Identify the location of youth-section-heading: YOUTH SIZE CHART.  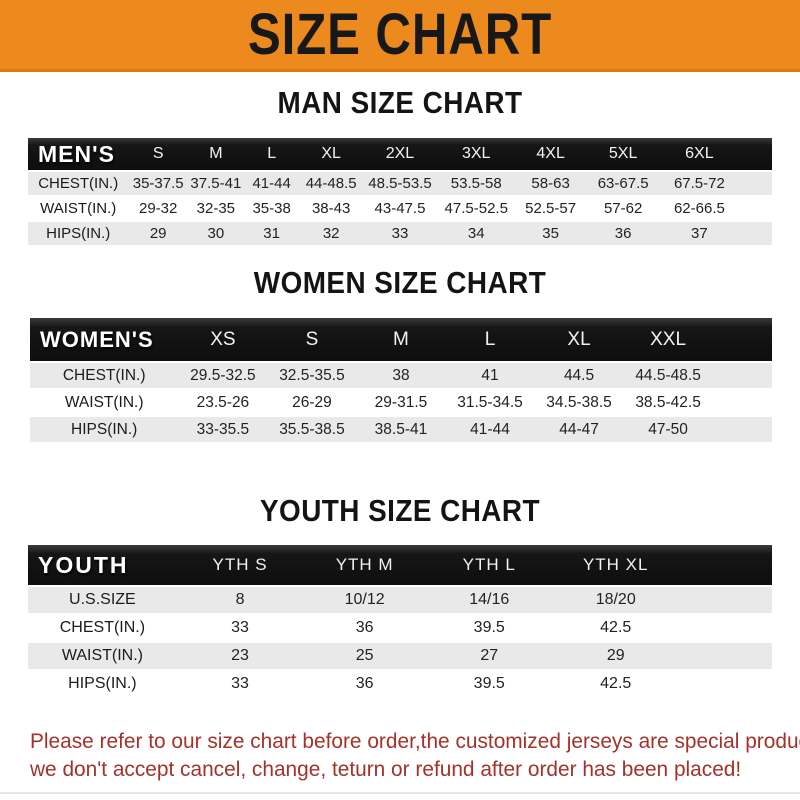
(400, 510).